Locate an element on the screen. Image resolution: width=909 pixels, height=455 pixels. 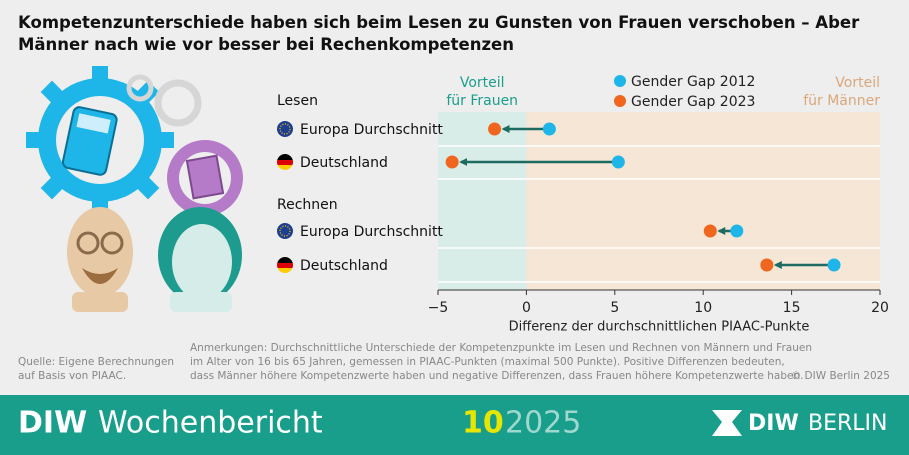
annotation-men: Vorteil is located at coordinates (857, 83).